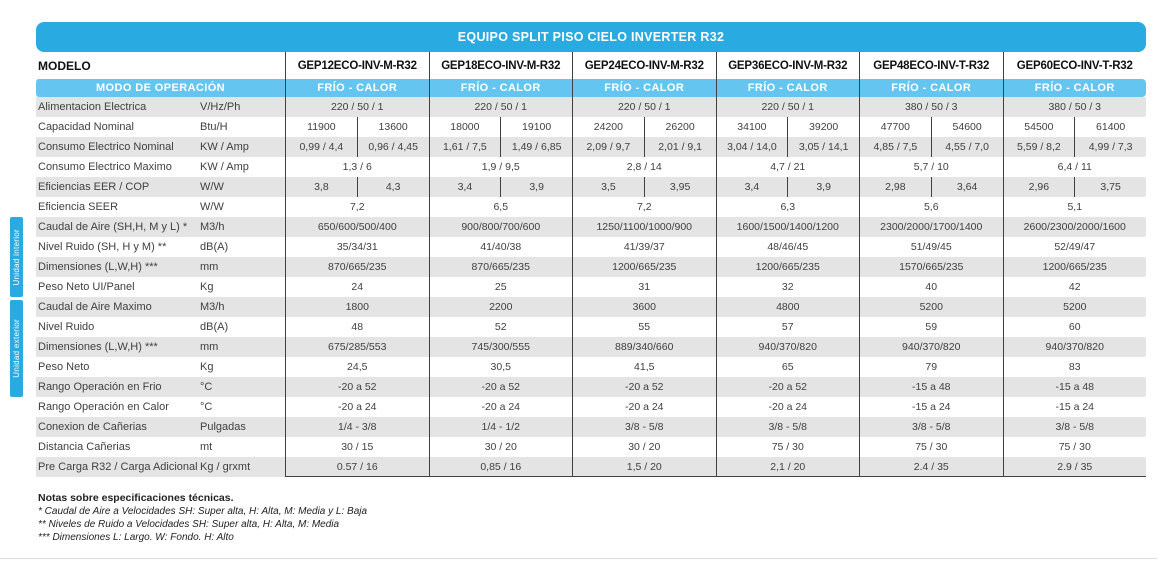  Describe the element at coordinates (209, 347) in the screenshot. I see `row-unit: mm` at that location.